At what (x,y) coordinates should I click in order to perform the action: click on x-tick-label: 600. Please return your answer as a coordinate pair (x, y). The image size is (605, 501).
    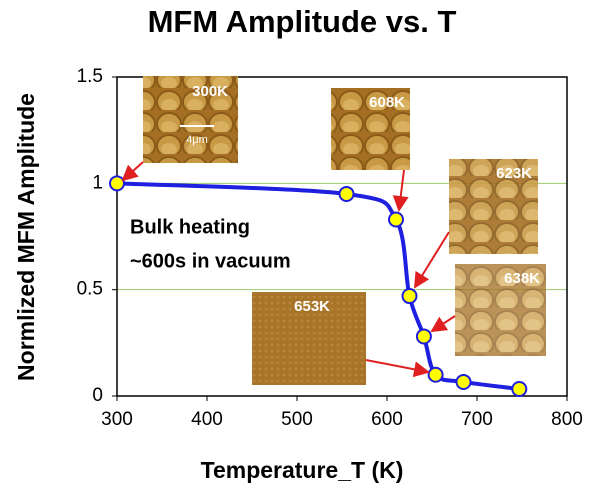
    Looking at the image, I should click on (387, 419).